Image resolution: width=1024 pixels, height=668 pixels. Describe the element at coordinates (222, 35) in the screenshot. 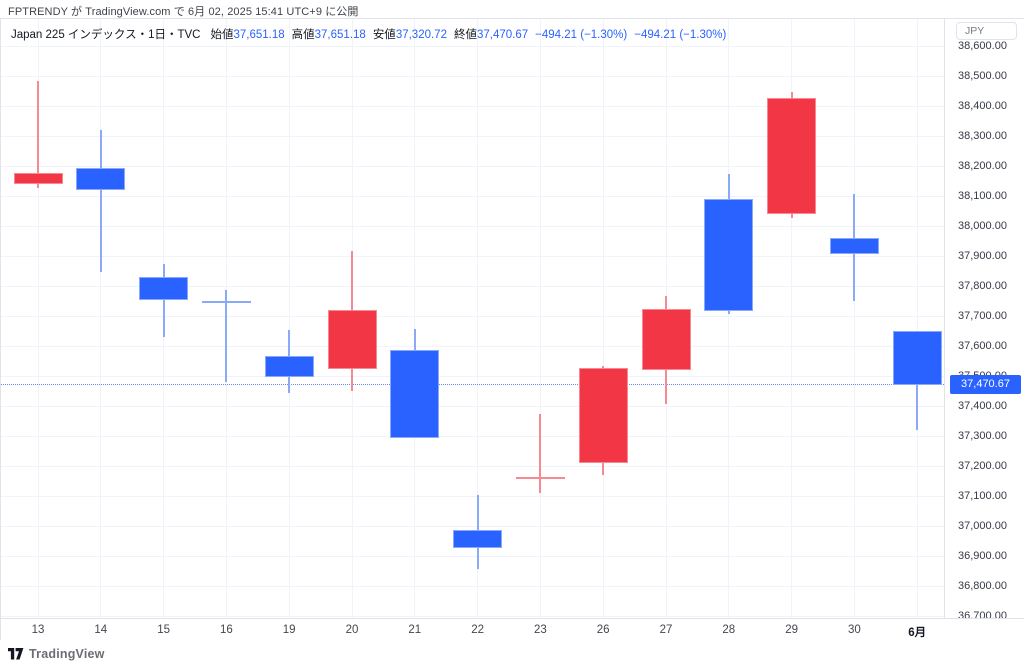

I see `legend-open-label: 始値` at that location.